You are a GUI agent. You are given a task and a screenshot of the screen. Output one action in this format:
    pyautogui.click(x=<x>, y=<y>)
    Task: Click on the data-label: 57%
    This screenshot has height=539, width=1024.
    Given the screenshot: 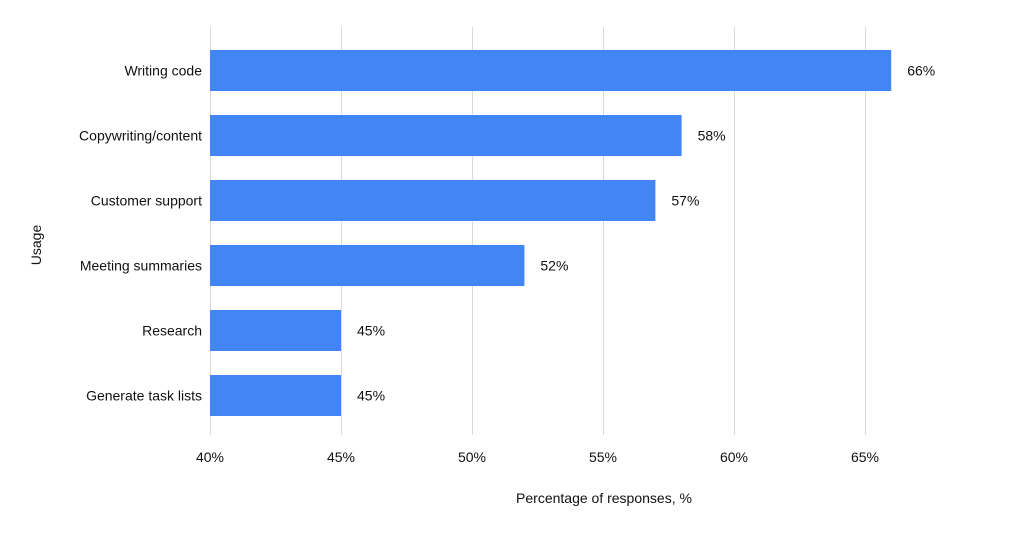 What is the action you would take?
    pyautogui.click(x=685, y=201)
    